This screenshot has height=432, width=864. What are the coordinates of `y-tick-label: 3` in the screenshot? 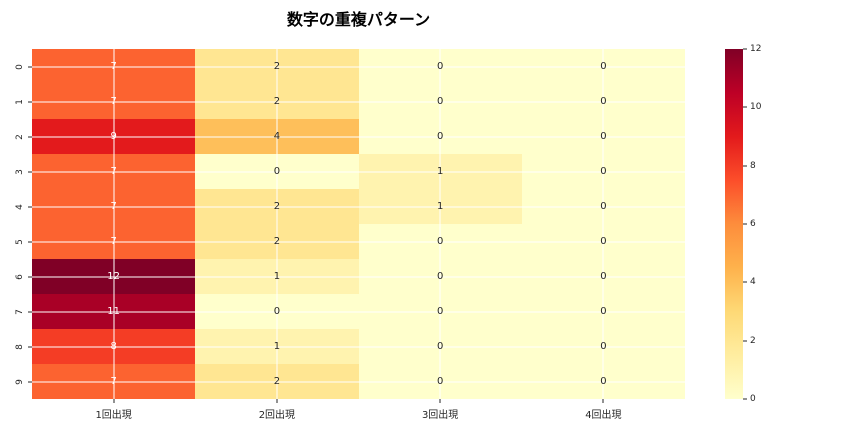 It's located at (20, 171).